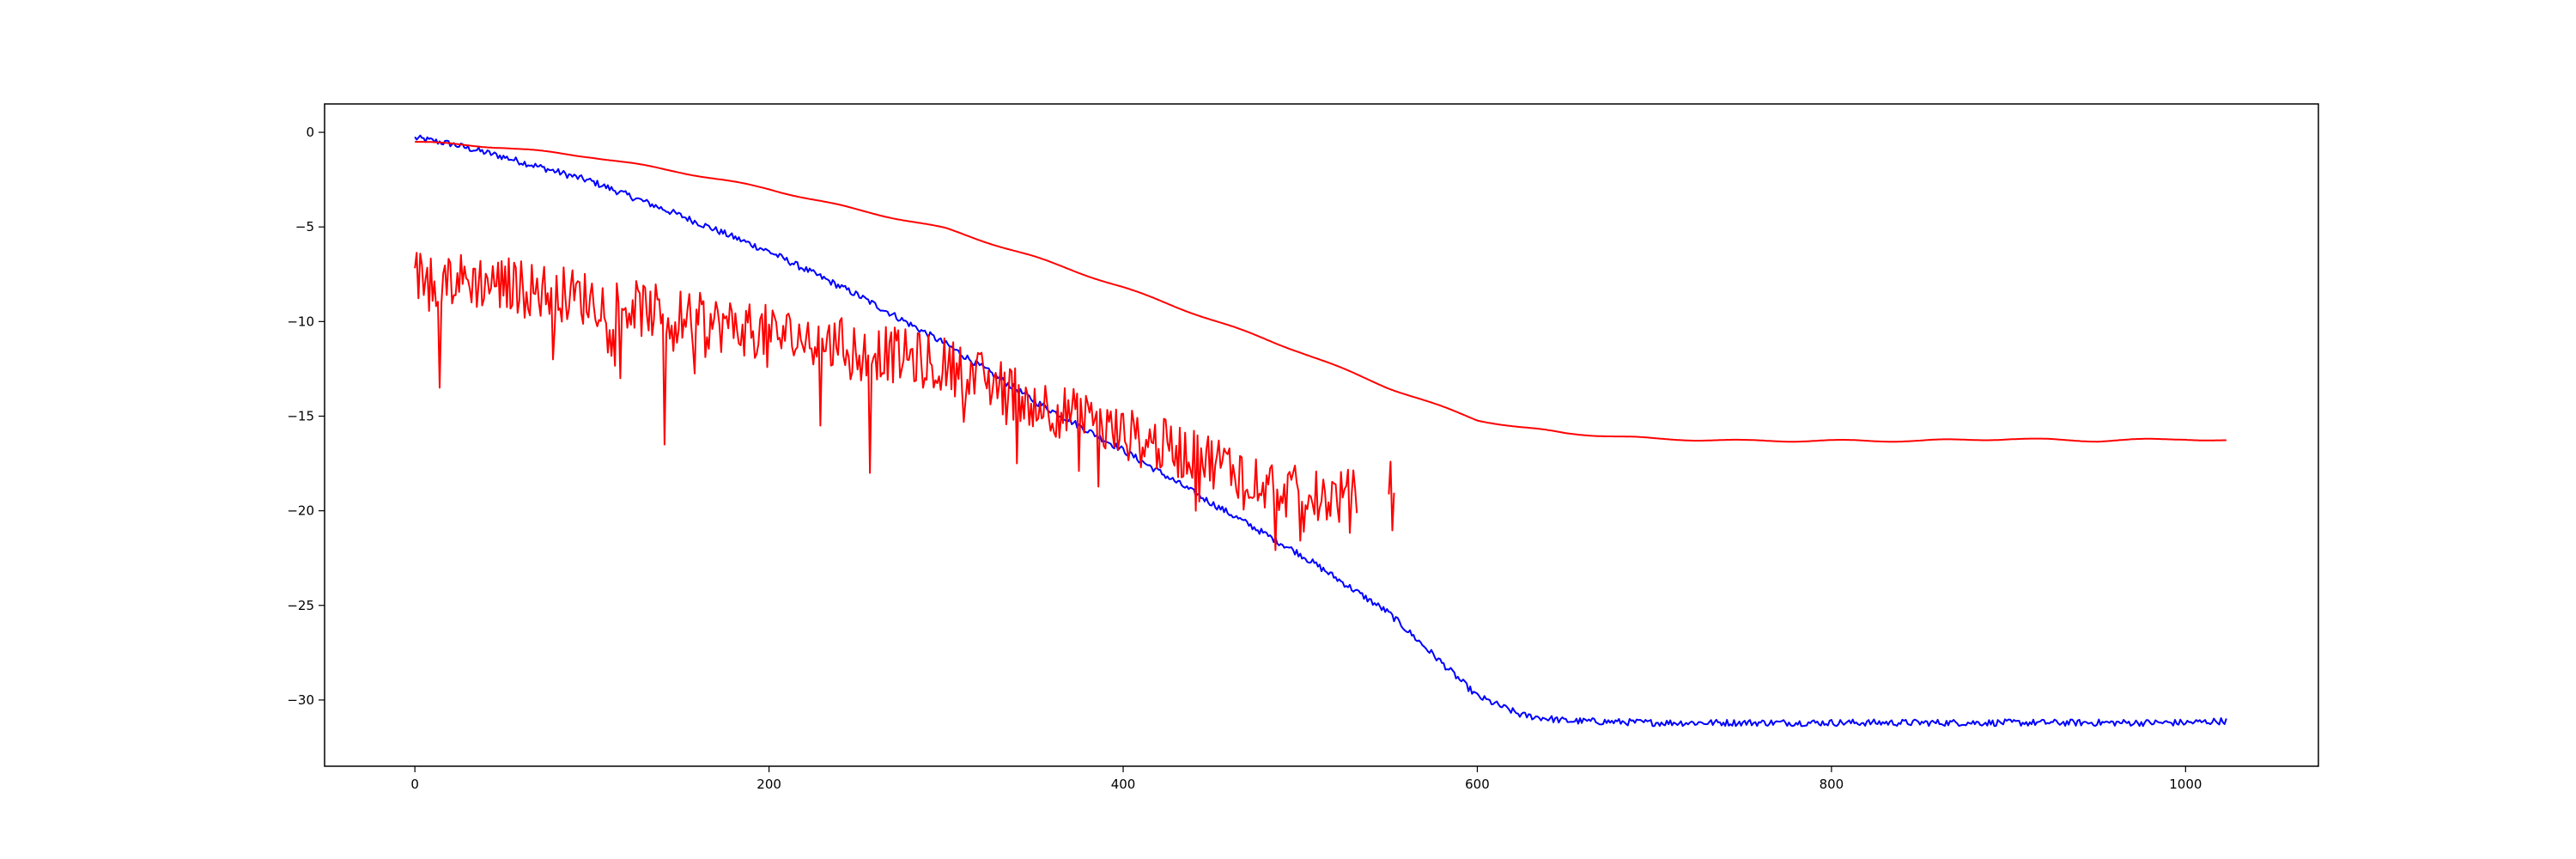  I want to click on y-tick-label: −15, so click(301, 416).